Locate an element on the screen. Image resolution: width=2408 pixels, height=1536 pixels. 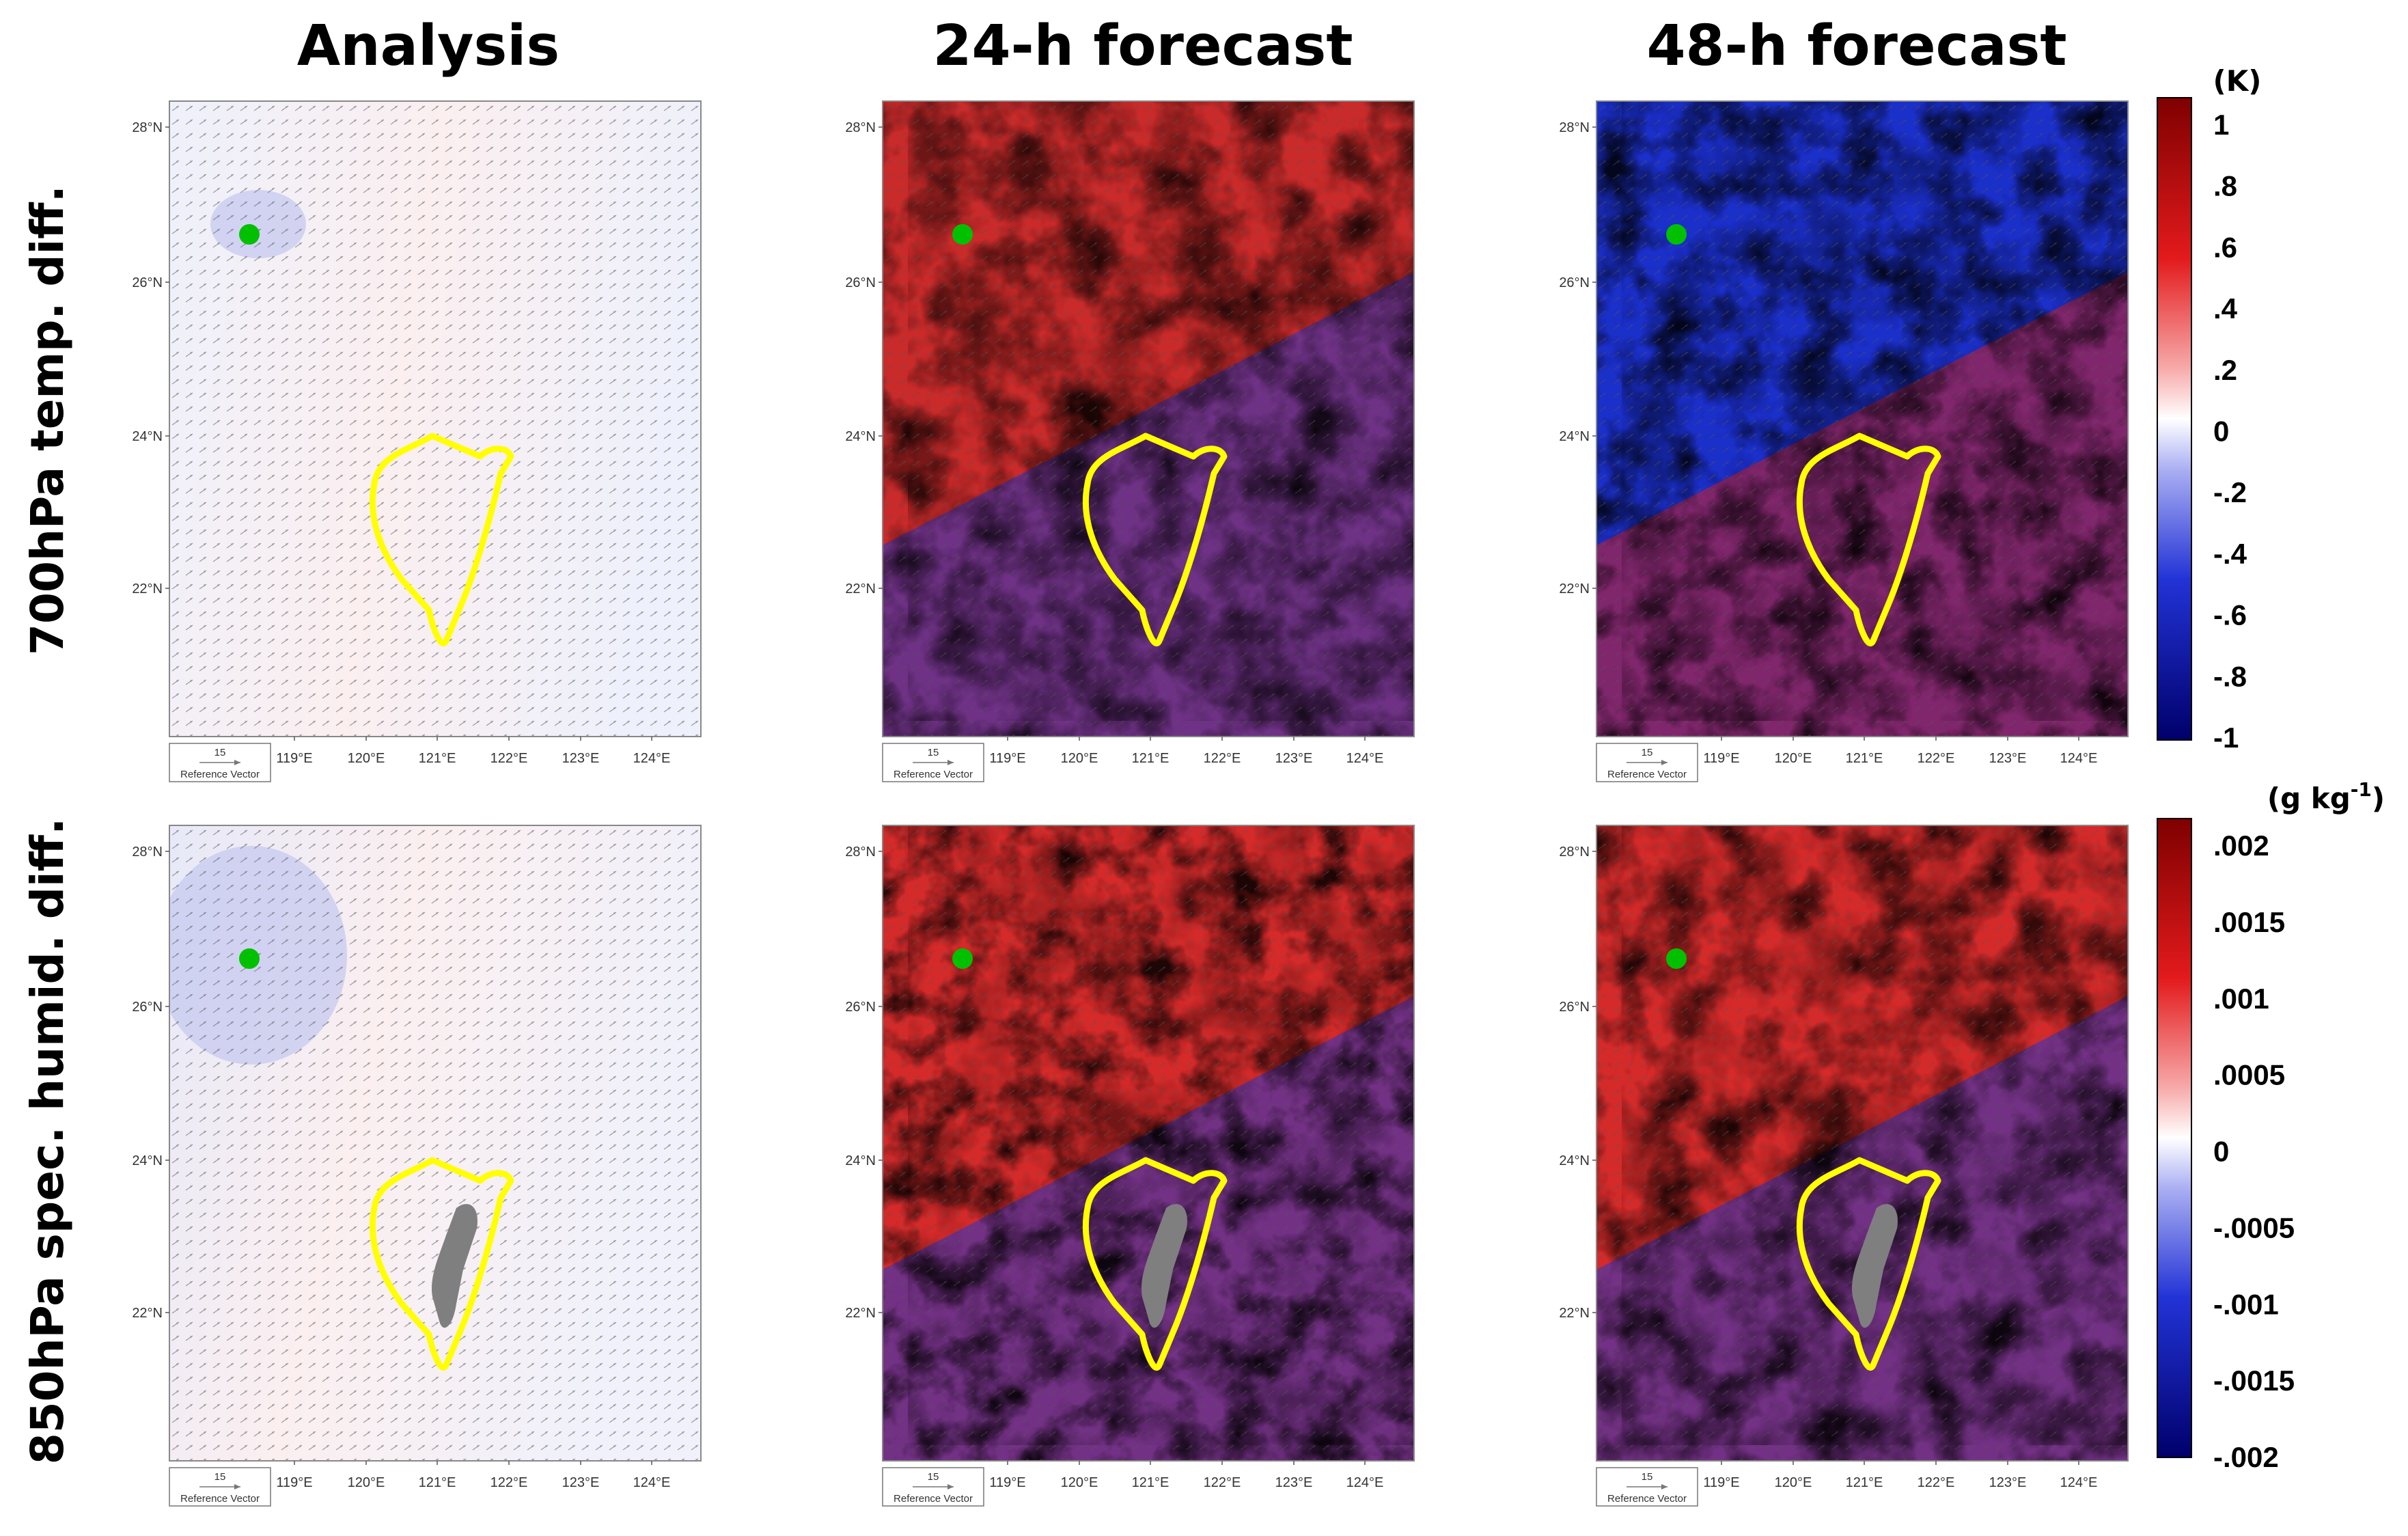
colorbar-temperature-unit: (K) is located at coordinates (2237, 81).